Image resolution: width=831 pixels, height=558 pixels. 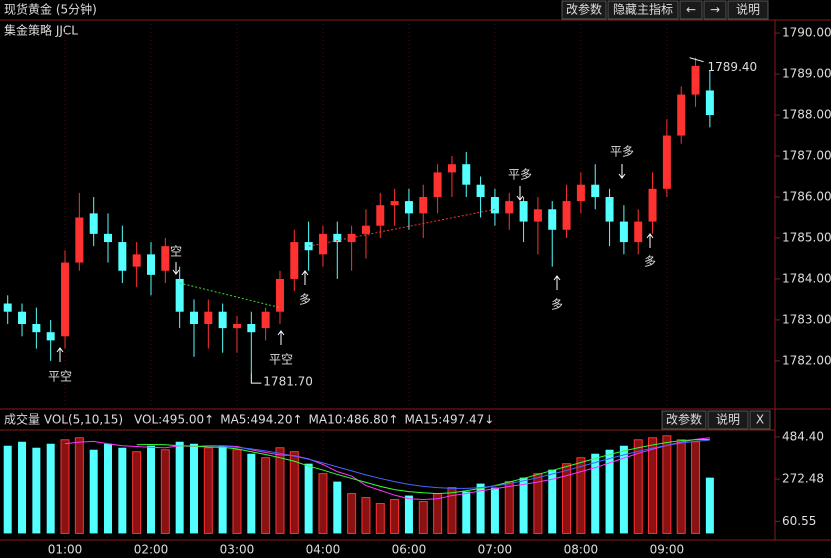 What do you see at coordinates (806, 319) in the screenshot?
I see `y-tick-label: 1783.00` at bounding box center [806, 319].